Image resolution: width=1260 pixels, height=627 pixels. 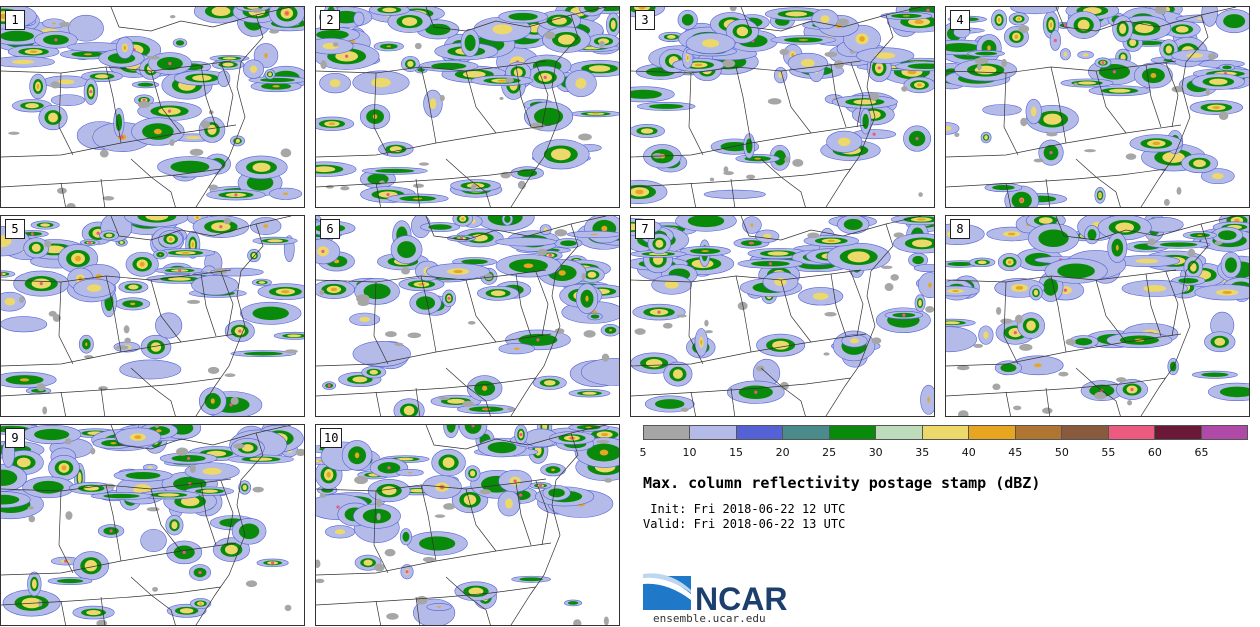 What do you see at coordinates (960, 20) in the screenshot?
I see `member-number-label: 4` at bounding box center [960, 20].